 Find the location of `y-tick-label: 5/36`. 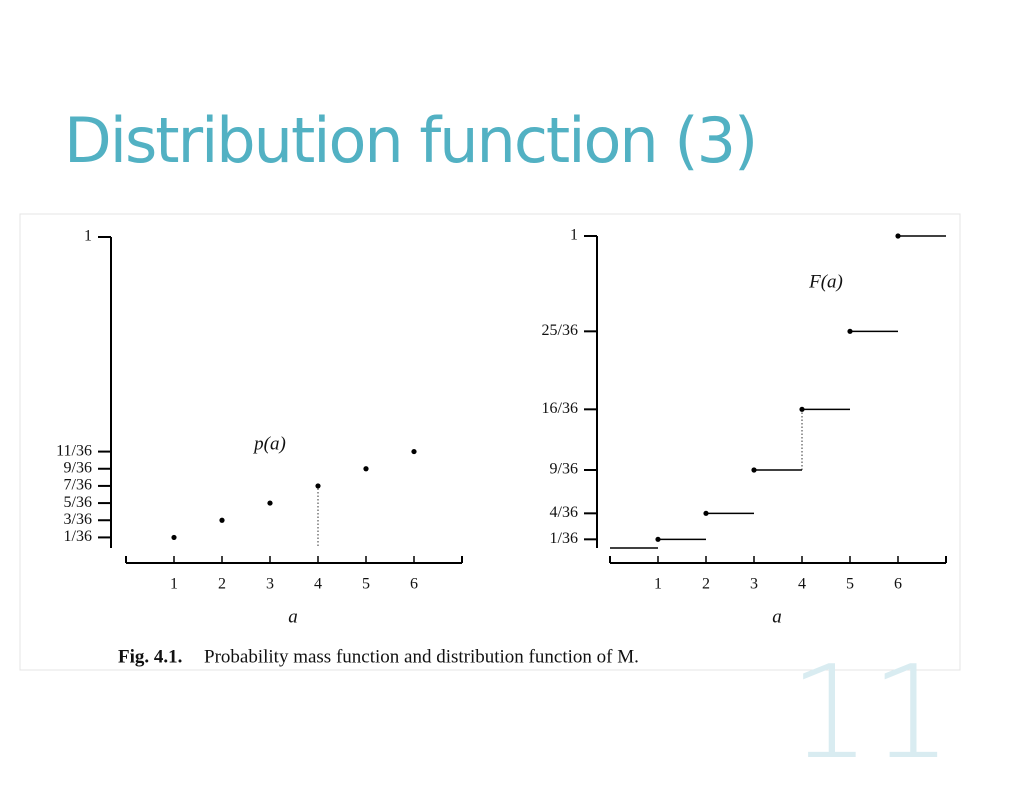

y-tick-label: 5/36 is located at coordinates (78, 502).